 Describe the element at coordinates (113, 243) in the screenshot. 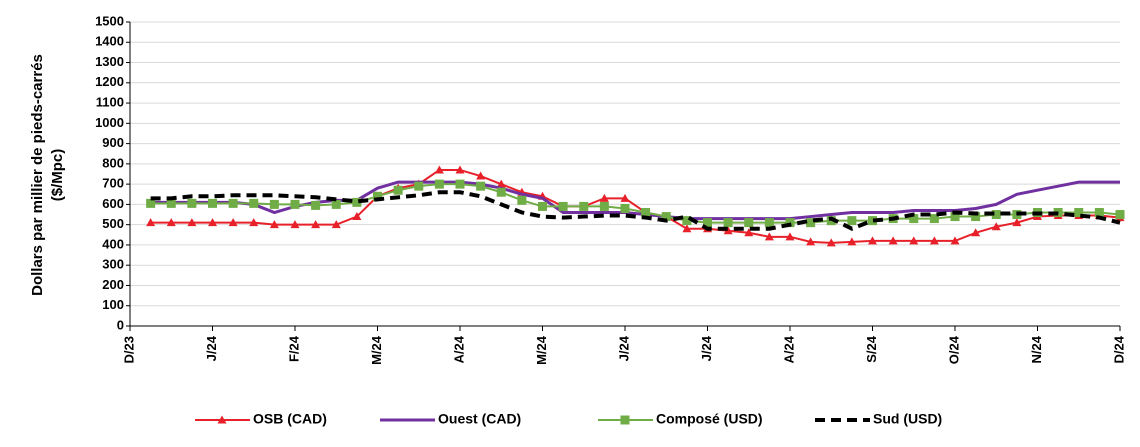

I see `y-tick-label: 400` at that location.